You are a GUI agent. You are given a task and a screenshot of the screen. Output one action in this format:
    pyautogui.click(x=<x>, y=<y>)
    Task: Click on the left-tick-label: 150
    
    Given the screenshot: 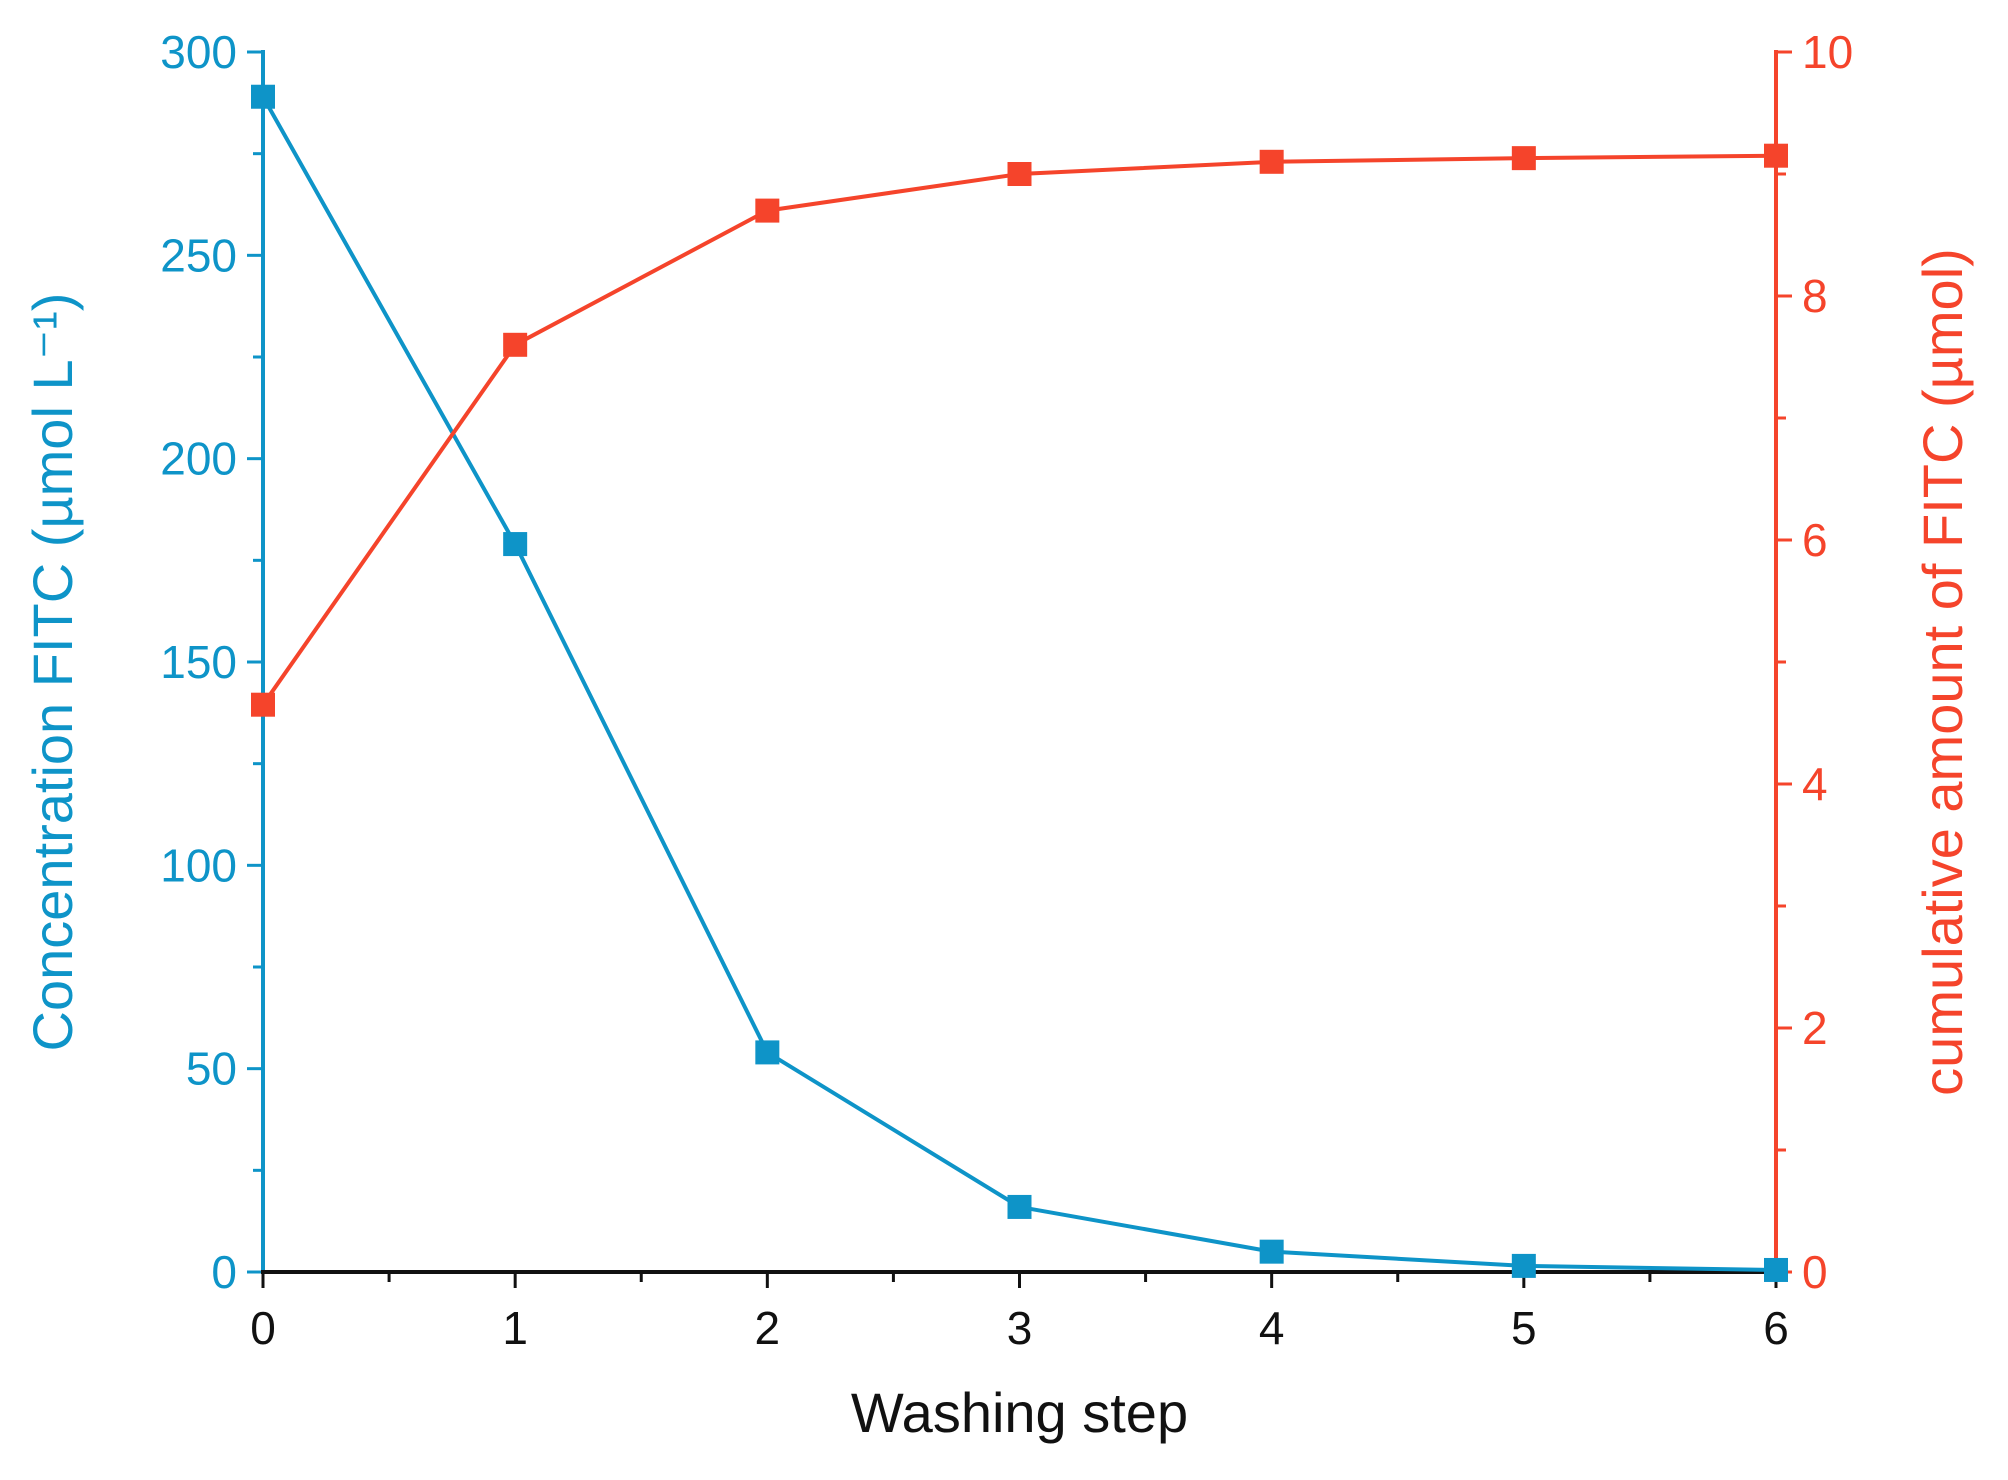 What is the action you would take?
    pyautogui.click(x=198, y=662)
    